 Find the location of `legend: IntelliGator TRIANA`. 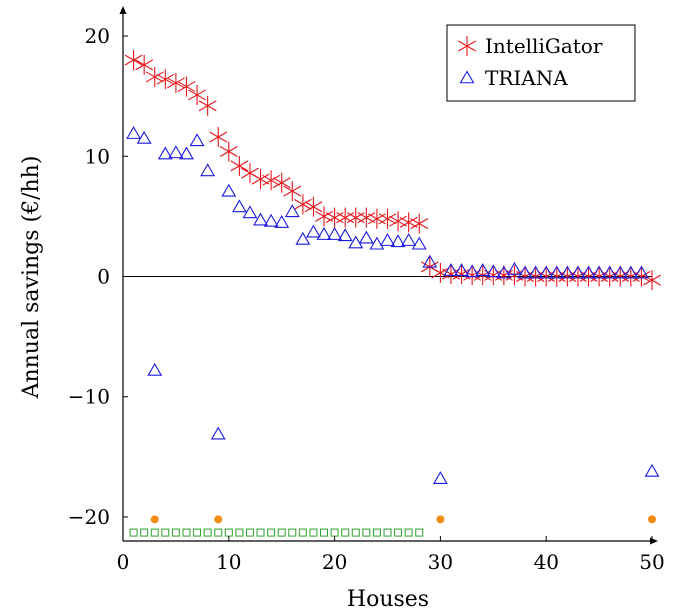

legend: IntelliGator TRIANA is located at coordinates (541, 63).